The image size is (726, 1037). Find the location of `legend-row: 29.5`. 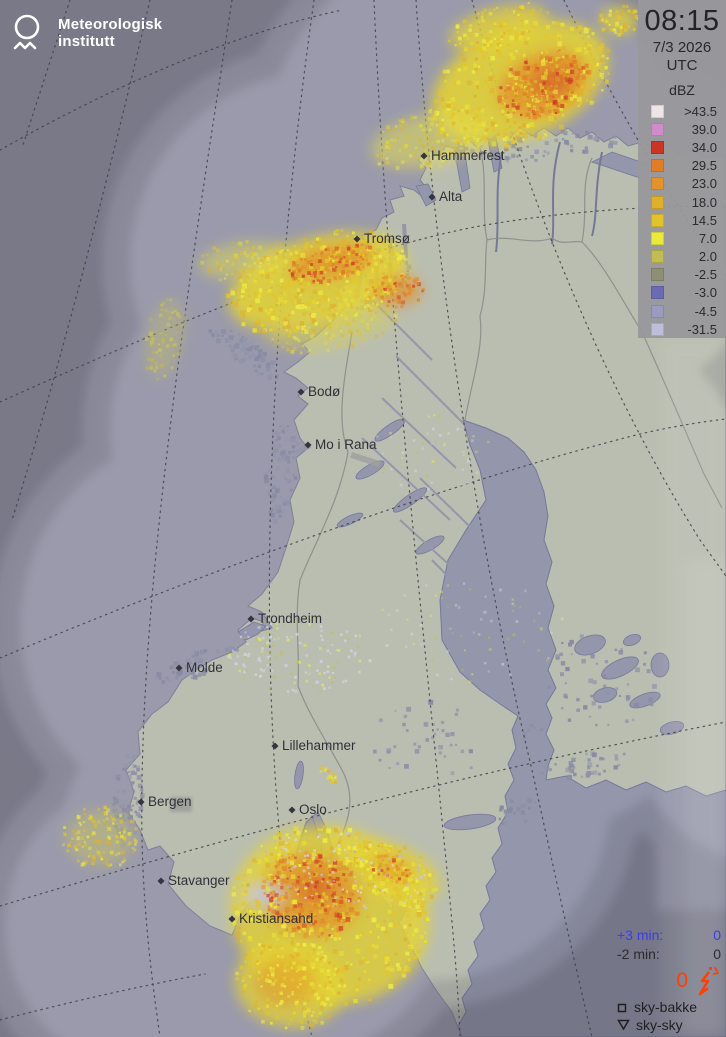

legend-row: 29.5 is located at coordinates (682, 166).